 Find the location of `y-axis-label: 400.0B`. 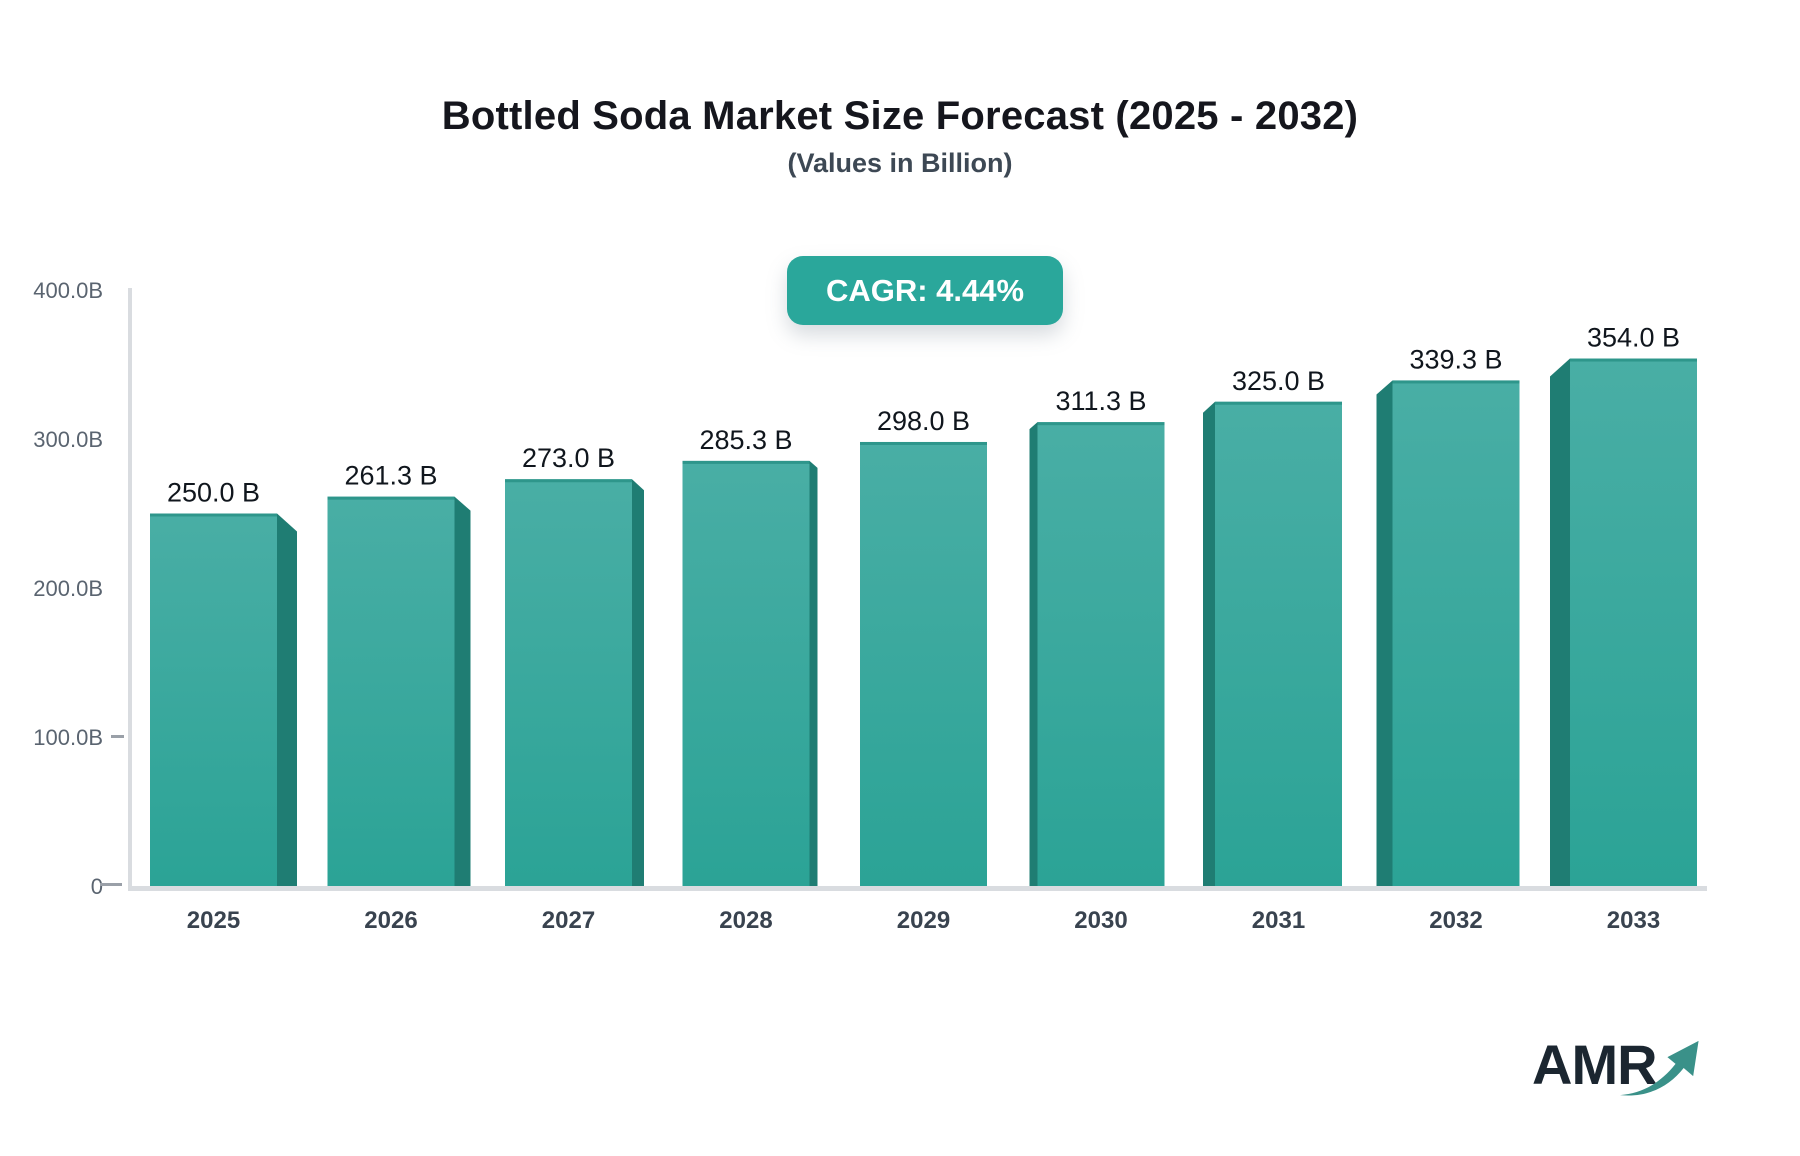

y-axis-label: 400.0B is located at coordinates (68, 290).